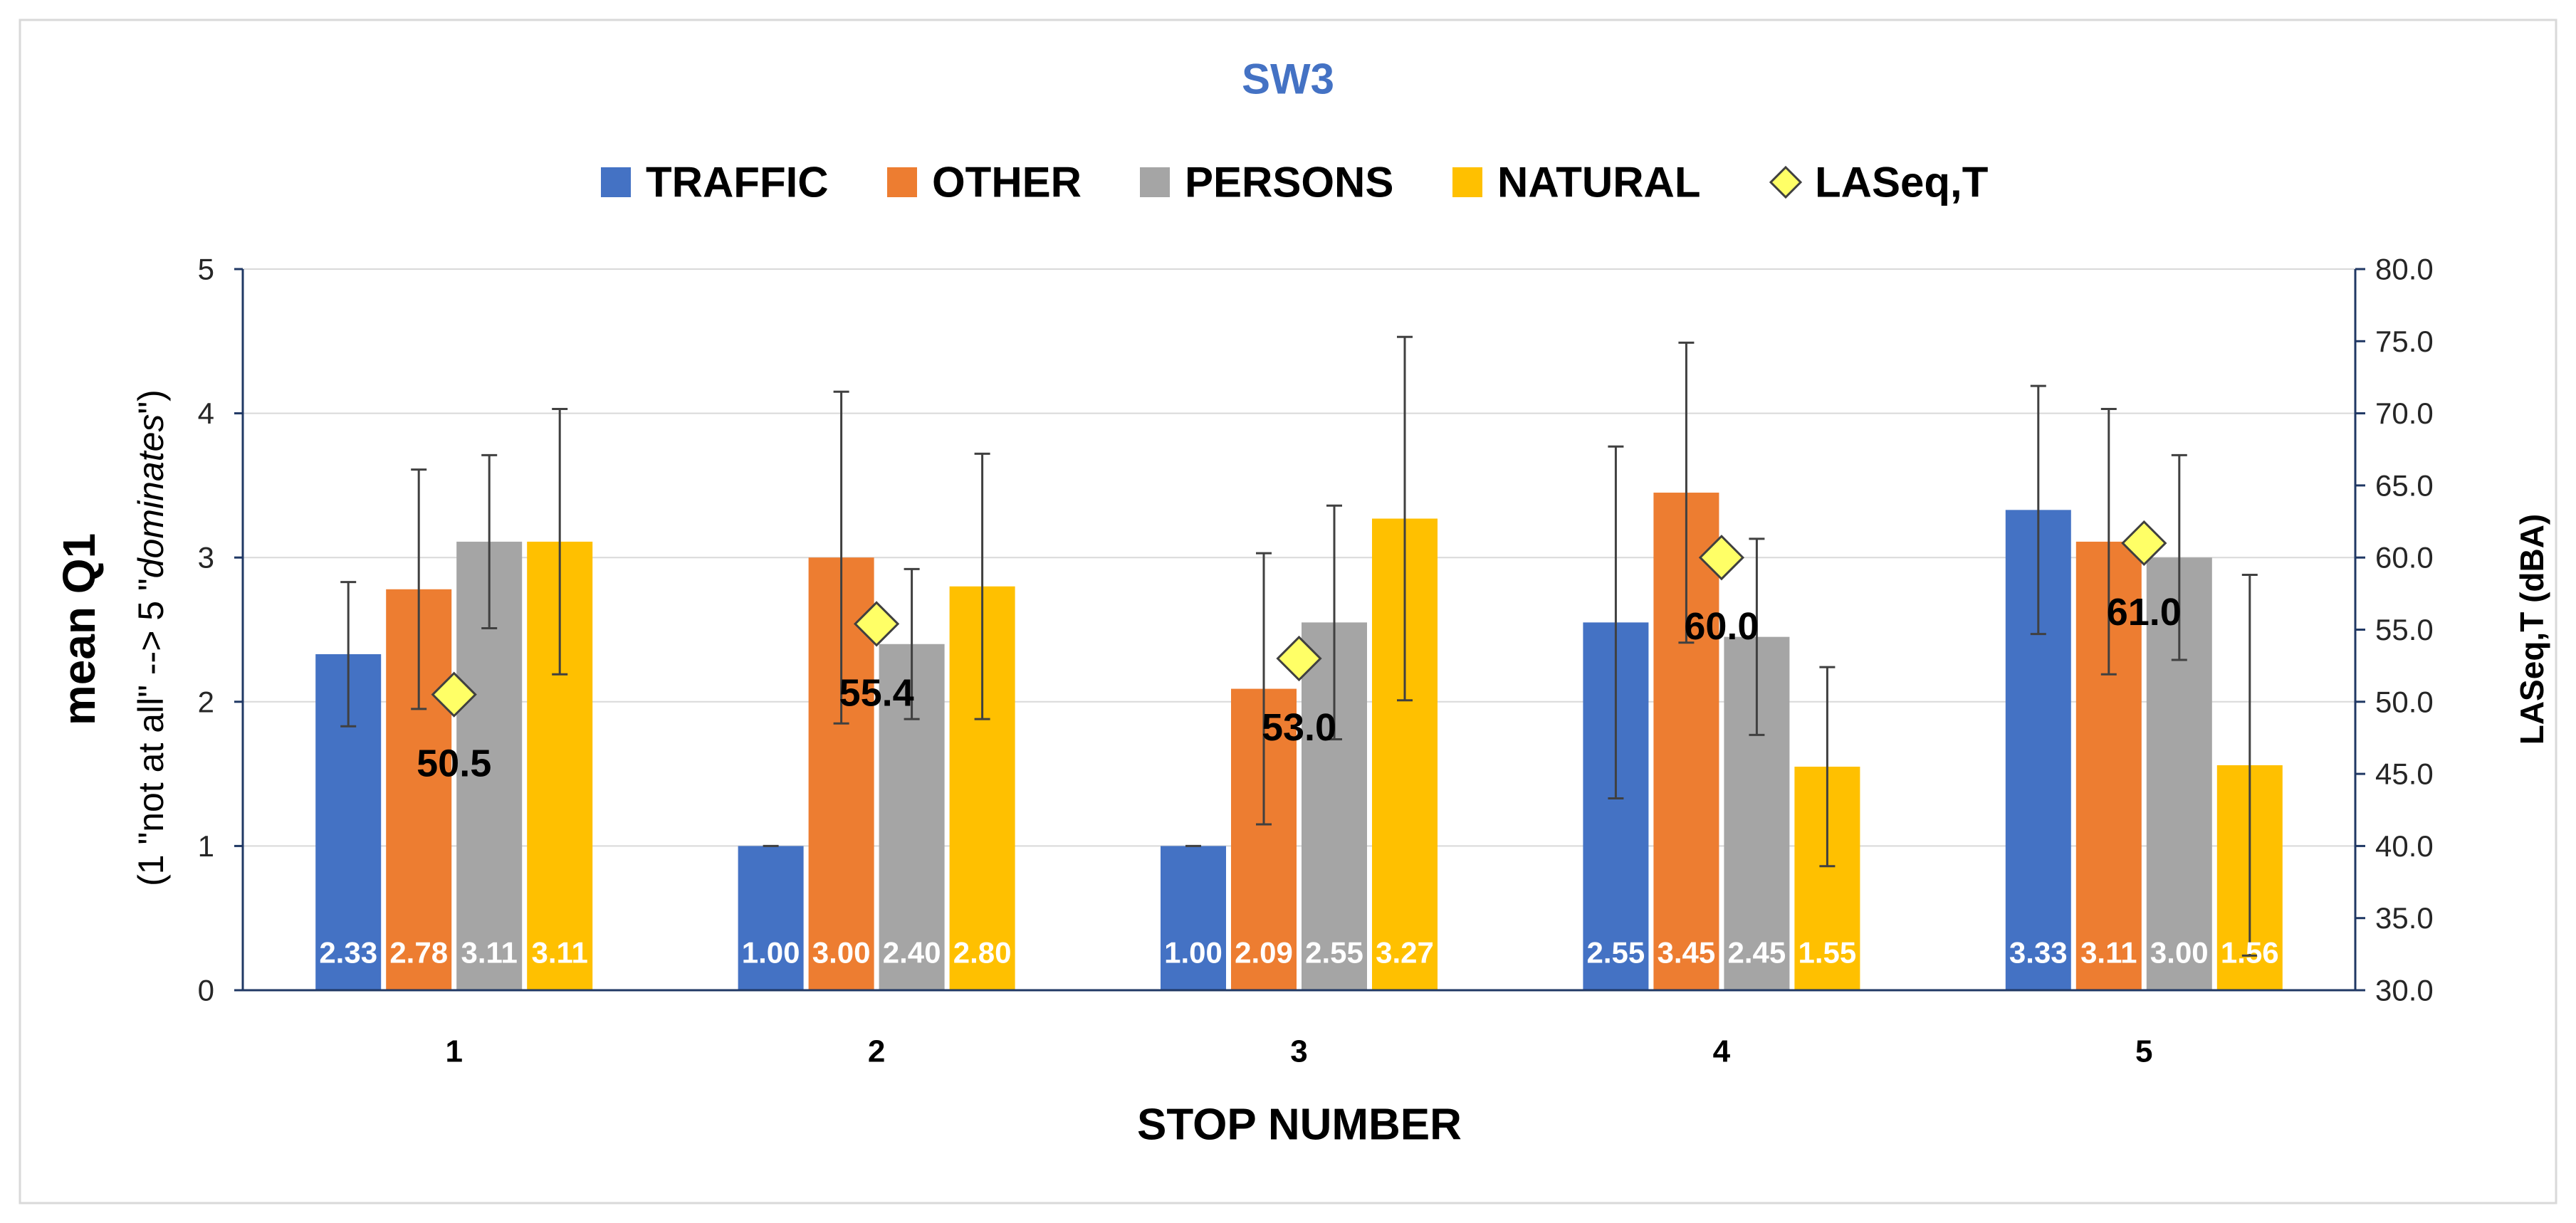 This screenshot has width=2576, height=1223. What do you see at coordinates (2404, 701) in the screenshot?
I see `y2-tick-label: 50.0` at bounding box center [2404, 701].